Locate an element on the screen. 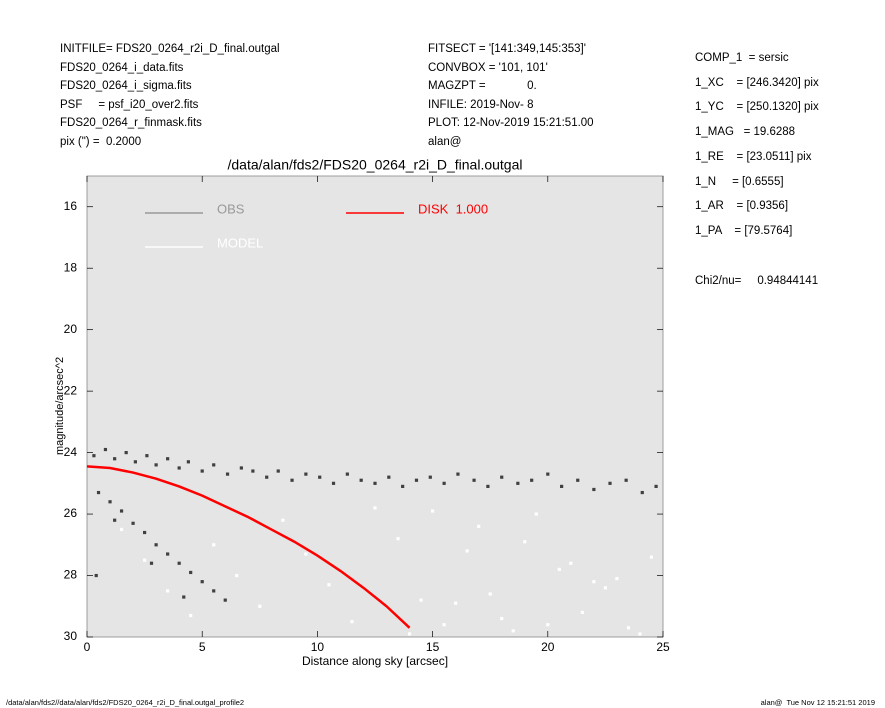 This screenshot has width=885, height=708. header-left-line: FDS20_0264_i_data.fits is located at coordinates (122, 67).